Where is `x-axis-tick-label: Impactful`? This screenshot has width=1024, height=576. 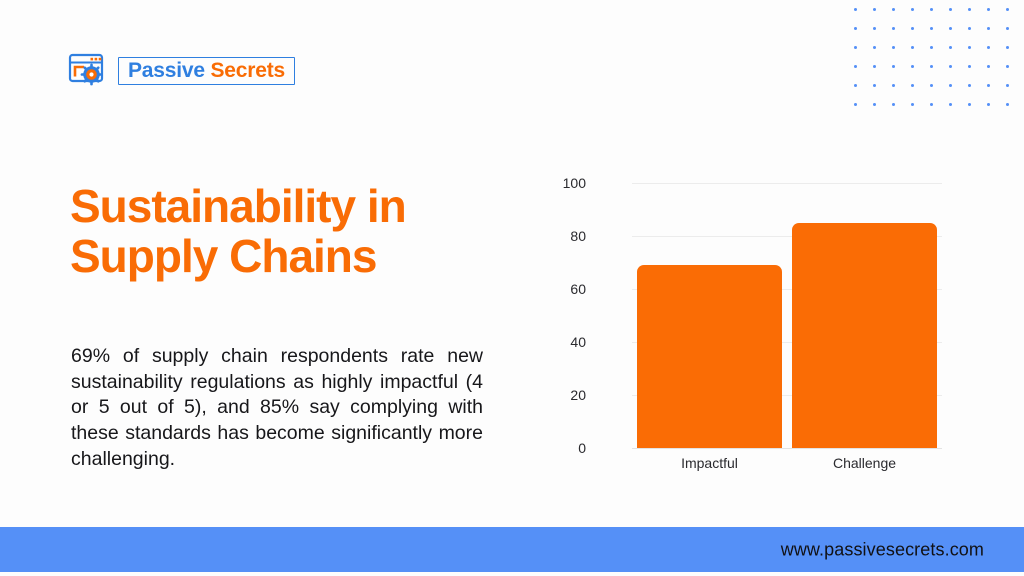 x-axis-tick-label: Impactful is located at coordinates (709, 463).